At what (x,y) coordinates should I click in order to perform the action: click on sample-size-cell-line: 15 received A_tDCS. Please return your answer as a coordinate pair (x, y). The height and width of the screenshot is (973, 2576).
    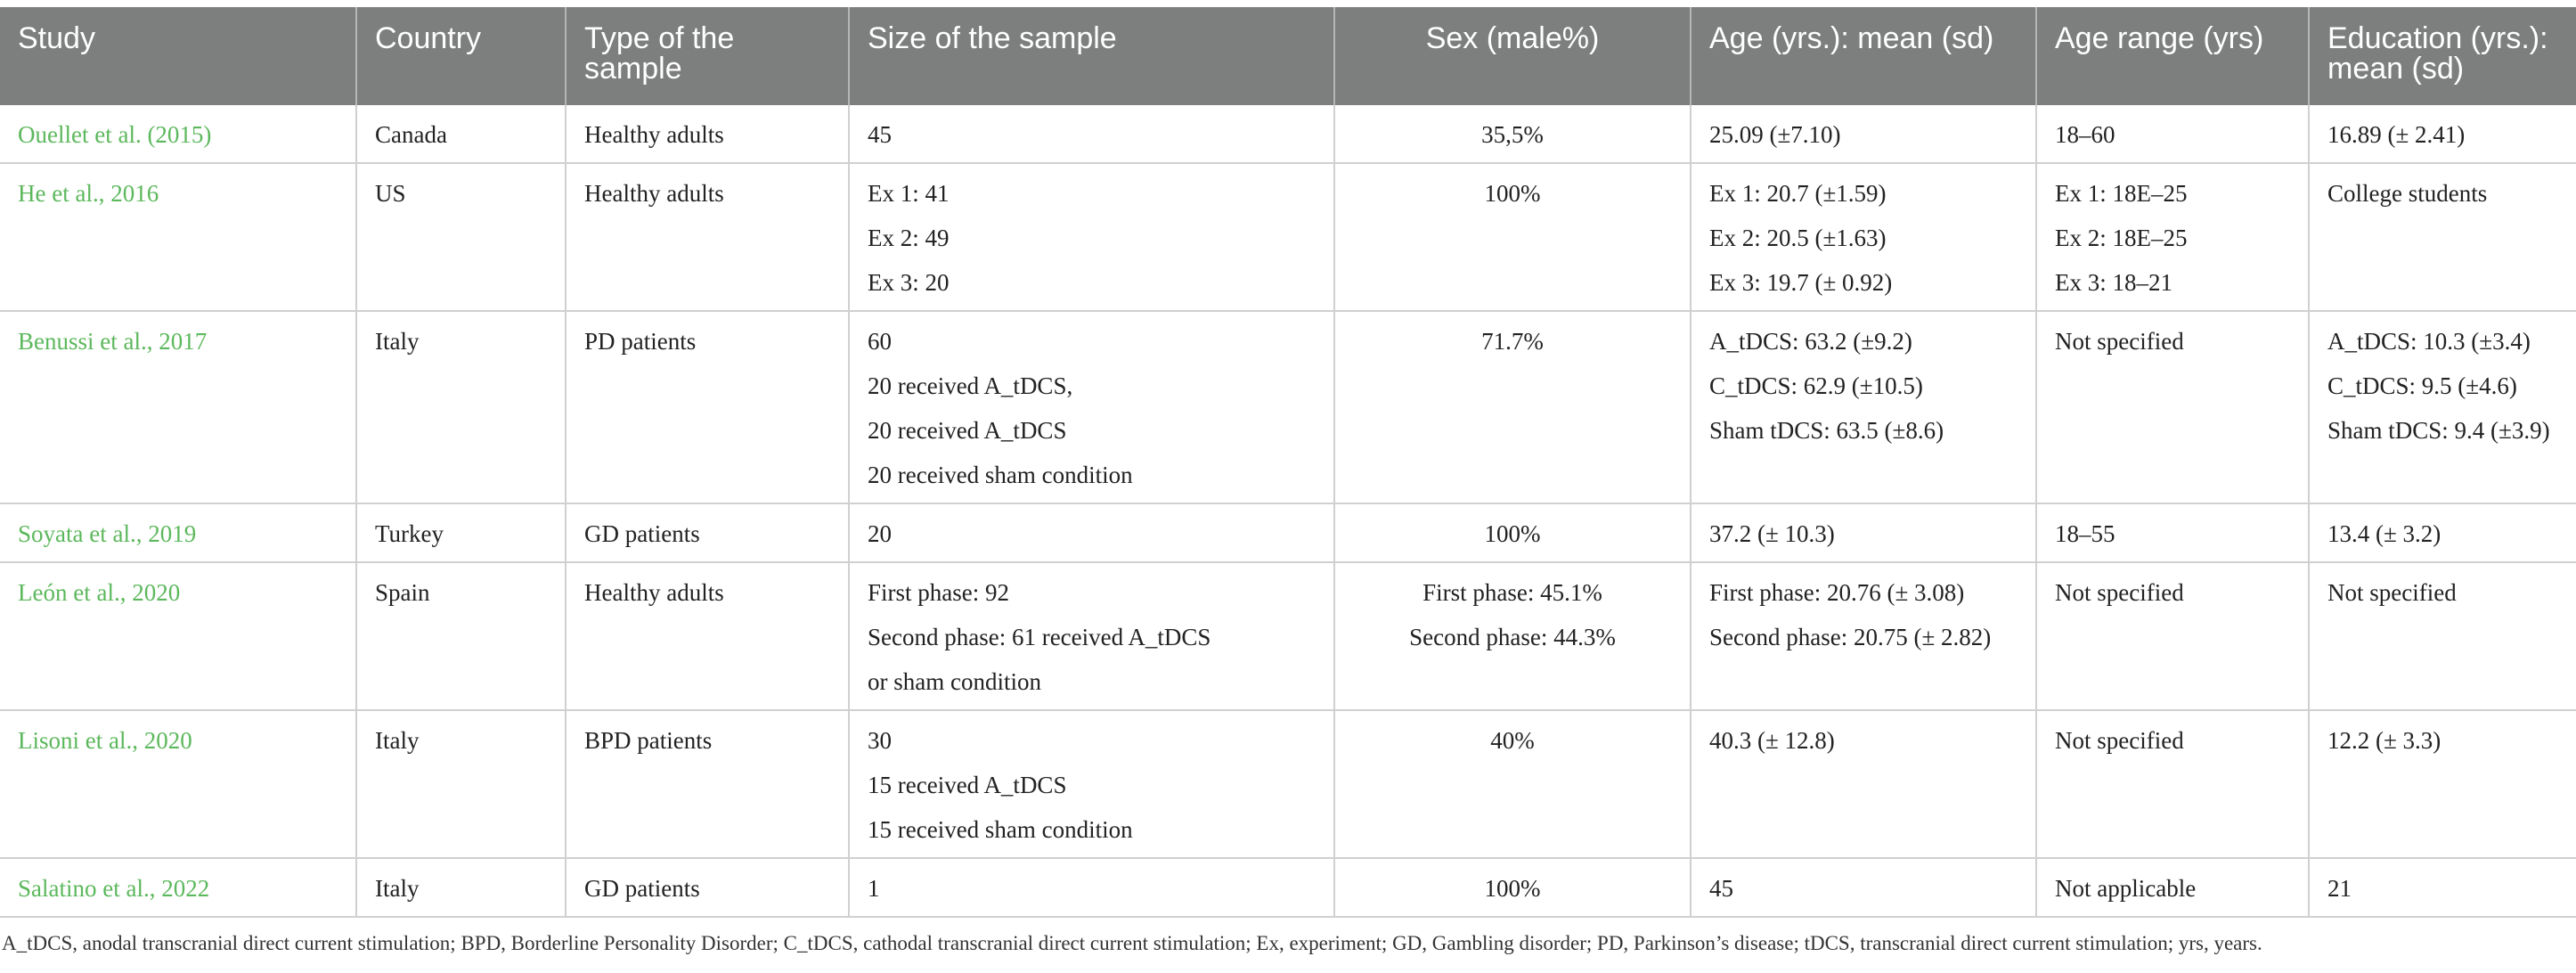
    Looking at the image, I should click on (967, 785).